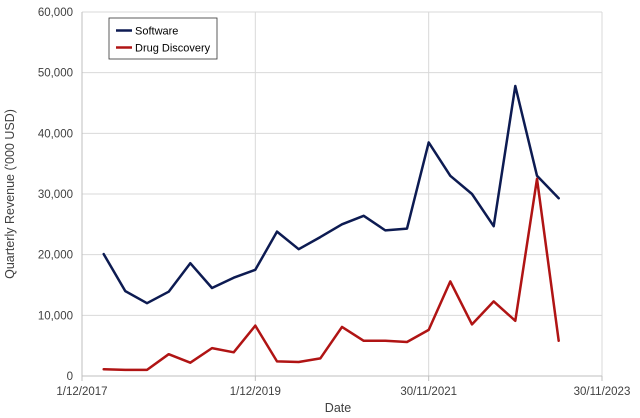 This screenshot has width=640, height=418. I want to click on y-tick-label: 10,000, so click(55, 316).